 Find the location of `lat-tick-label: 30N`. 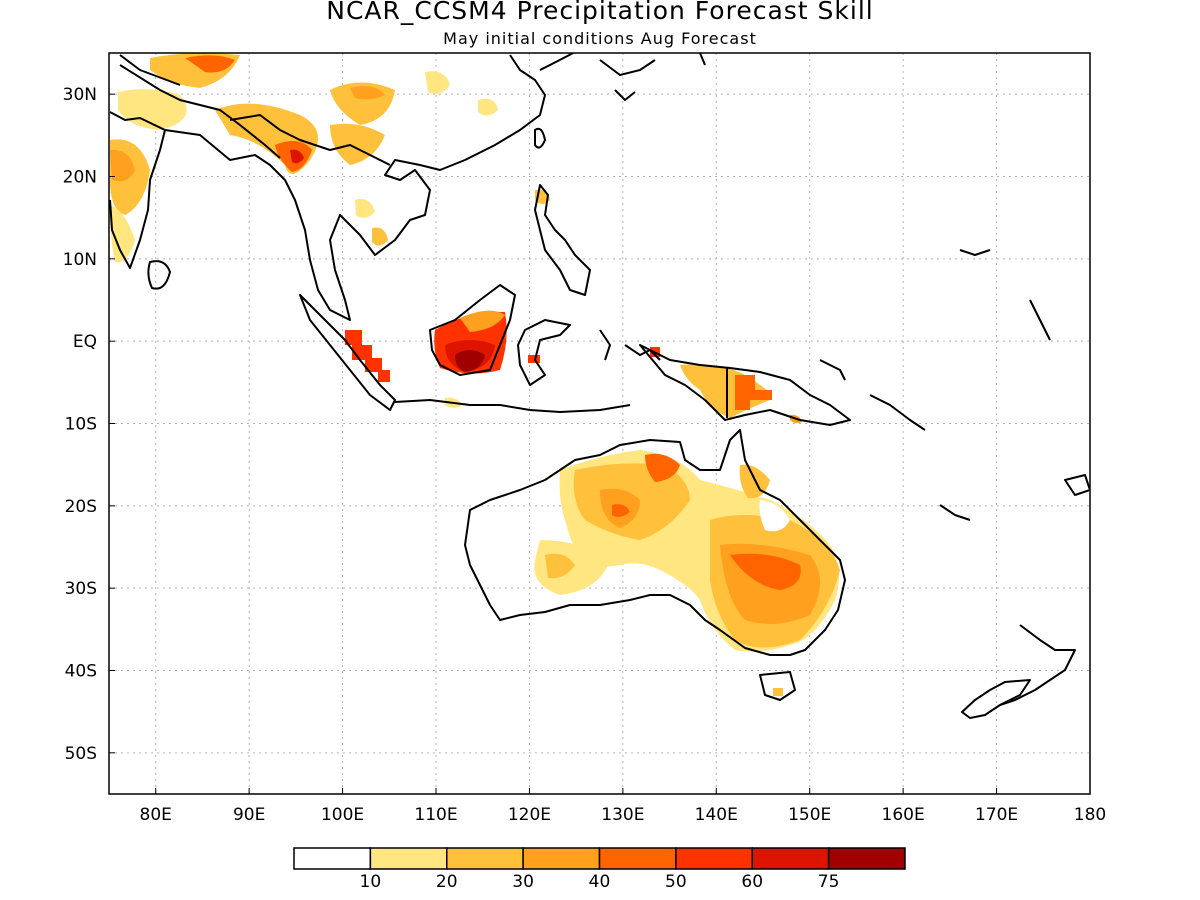

lat-tick-label: 30N is located at coordinates (80, 95).